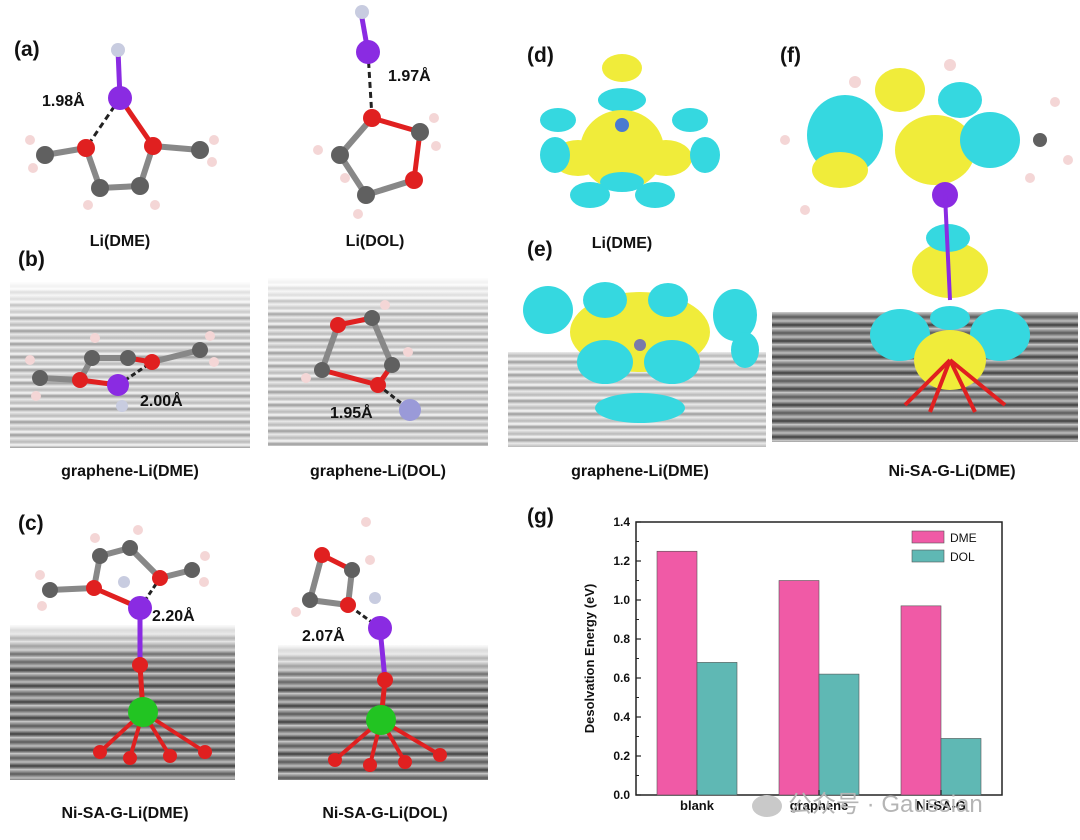  What do you see at coordinates (621, 600) in the screenshot?
I see `y-tick-label: 1.0` at bounding box center [621, 600].